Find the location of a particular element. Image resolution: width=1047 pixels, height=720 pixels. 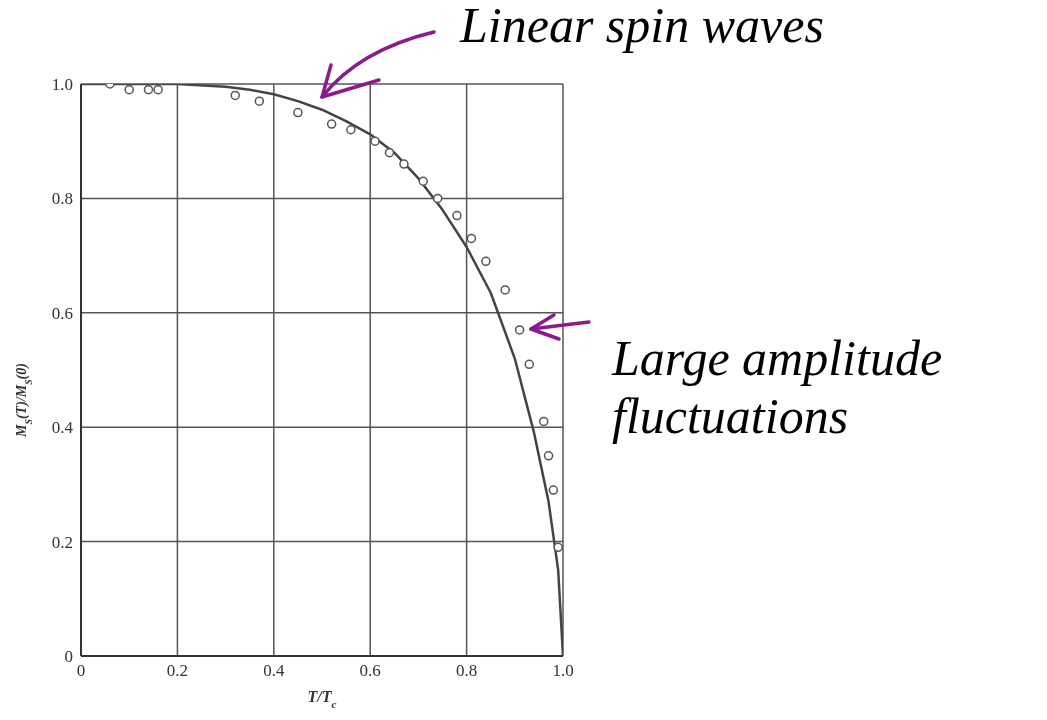

y-tick-label: 0.2 is located at coordinates (62, 542).